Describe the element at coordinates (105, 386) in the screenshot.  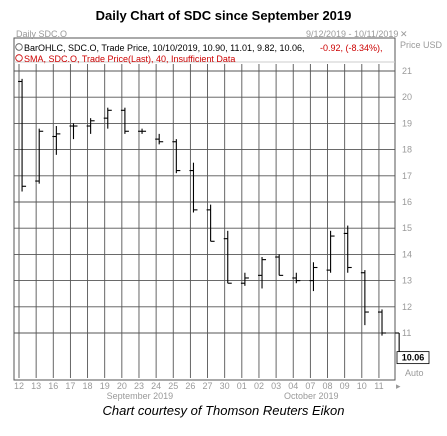
I see `x-tick-label: 19` at that location.